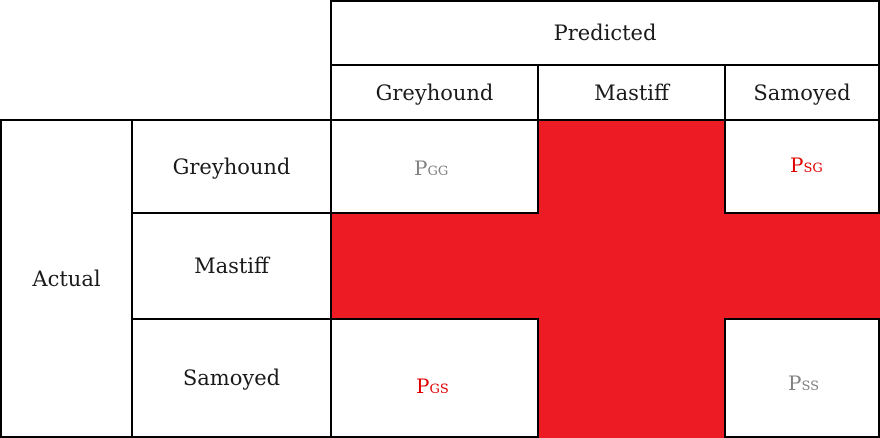  I want to click on row-header-label: Greyhound, so click(231, 166).